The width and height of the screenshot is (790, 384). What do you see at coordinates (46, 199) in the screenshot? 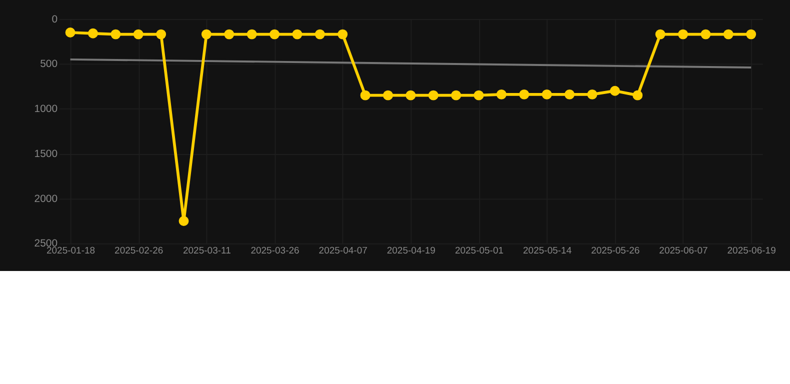
I see `y-tick-label: 2000` at bounding box center [46, 199].